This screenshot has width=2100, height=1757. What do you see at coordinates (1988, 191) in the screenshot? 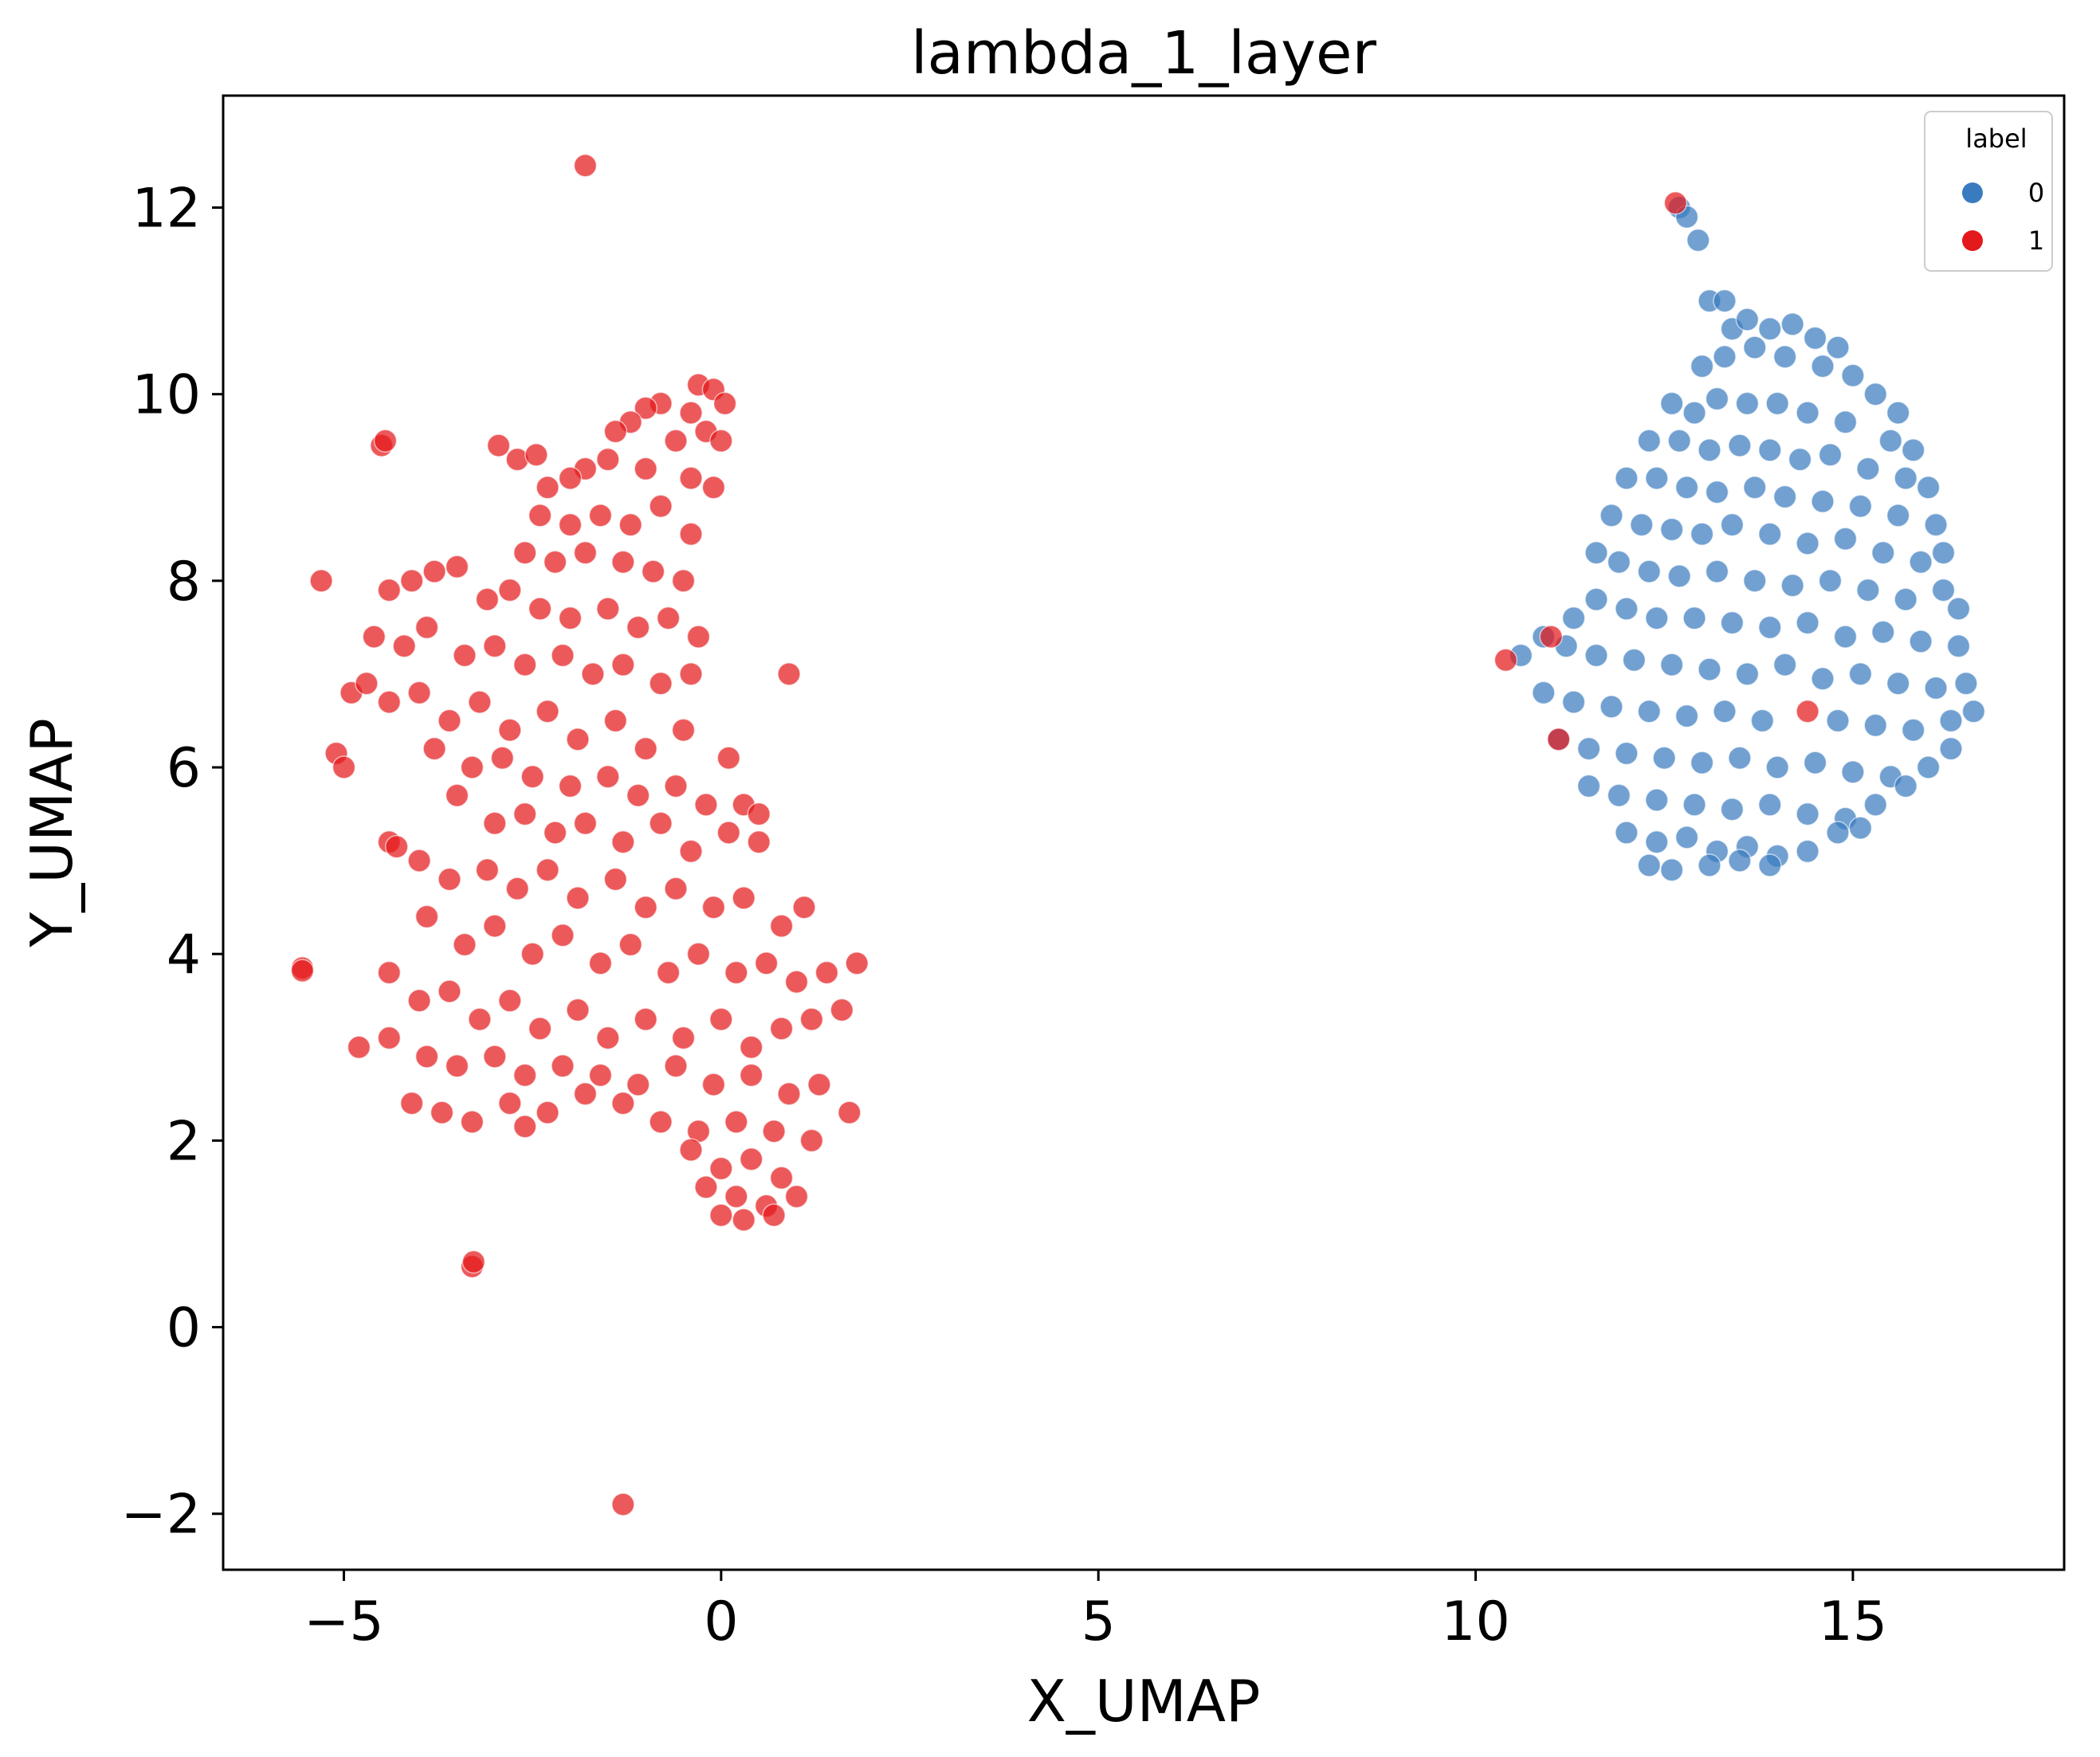
I see `legend-box` at bounding box center [1988, 191].